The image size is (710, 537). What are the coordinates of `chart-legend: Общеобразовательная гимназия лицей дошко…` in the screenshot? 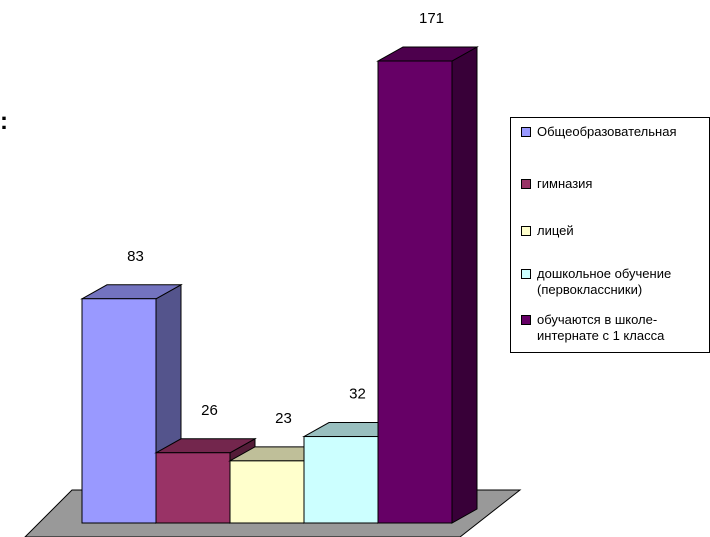 It's located at (610, 235).